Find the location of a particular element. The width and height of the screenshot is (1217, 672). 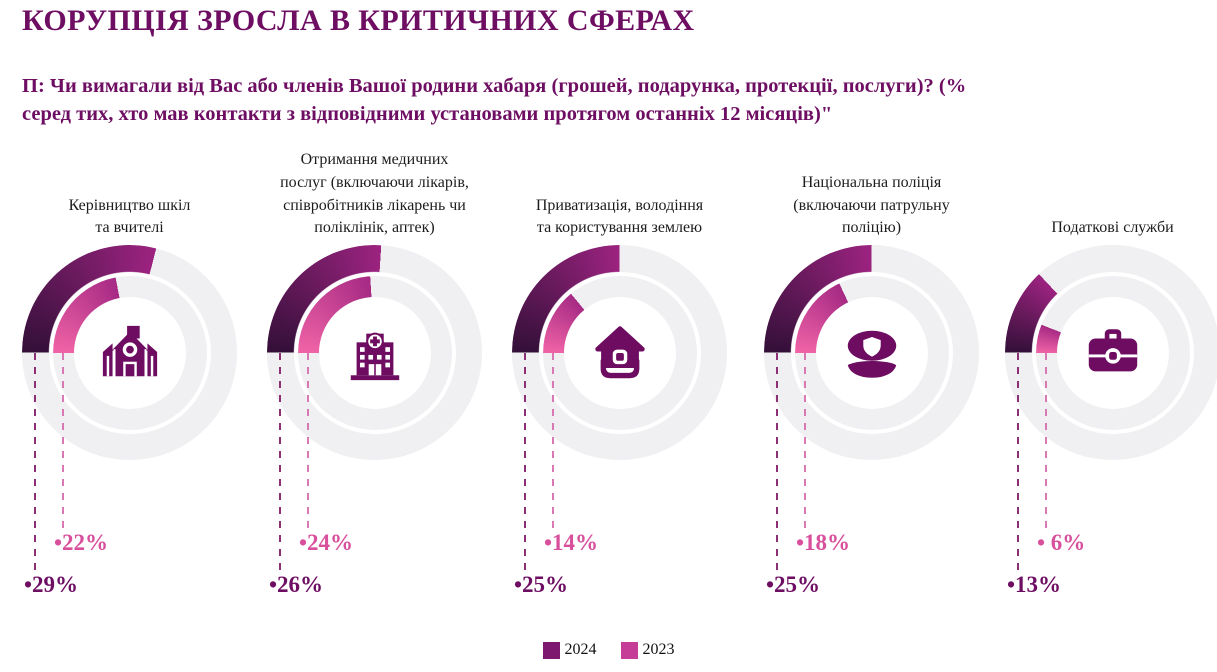

police-cap-icon is located at coordinates (871, 354).